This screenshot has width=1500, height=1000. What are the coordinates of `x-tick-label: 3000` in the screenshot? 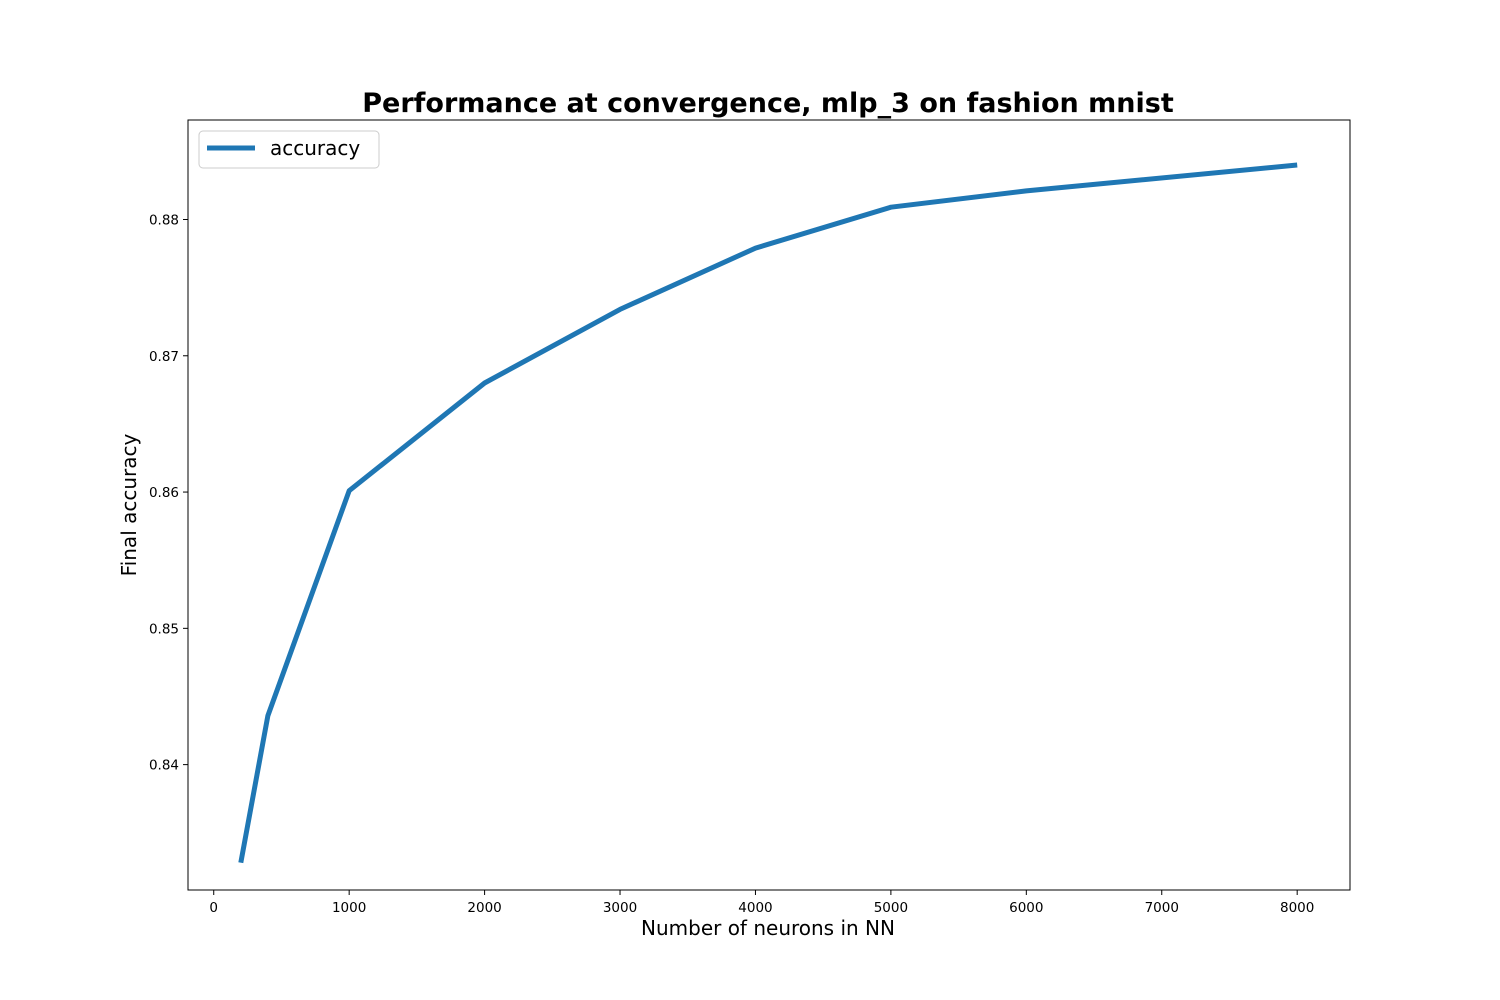 It's located at (620, 908).